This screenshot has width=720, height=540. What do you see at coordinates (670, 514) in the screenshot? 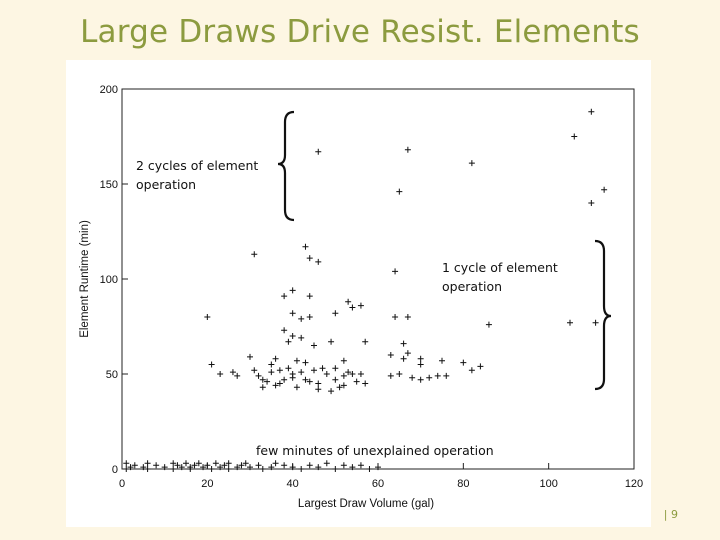
I see `page-number: | 9` at bounding box center [670, 514].